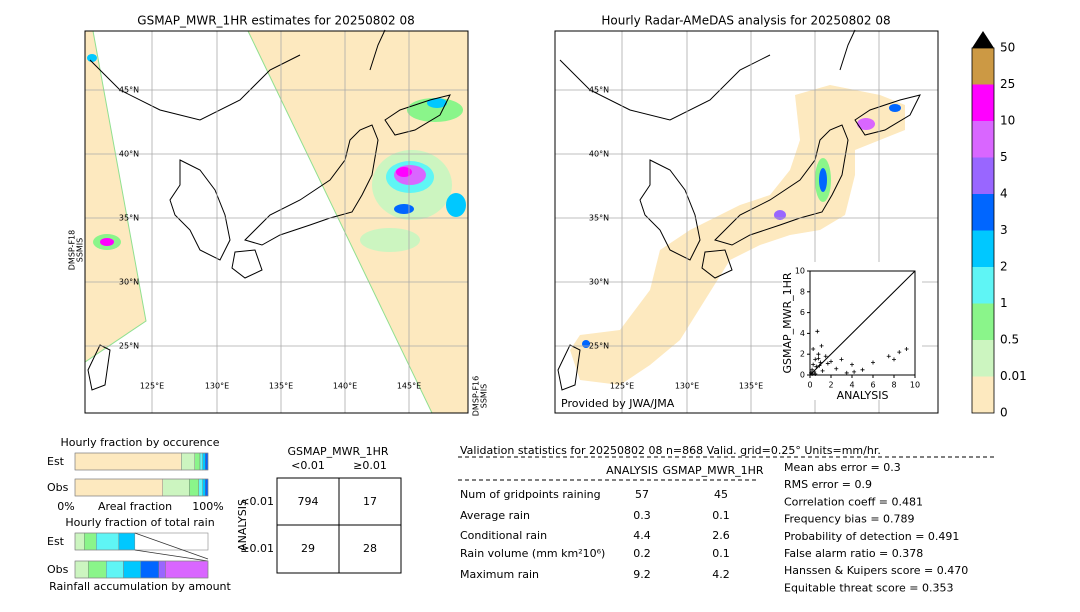  What do you see at coordinates (530, 494) in the screenshot?
I see `val-cell: Num of gridpoints raining` at bounding box center [530, 494].